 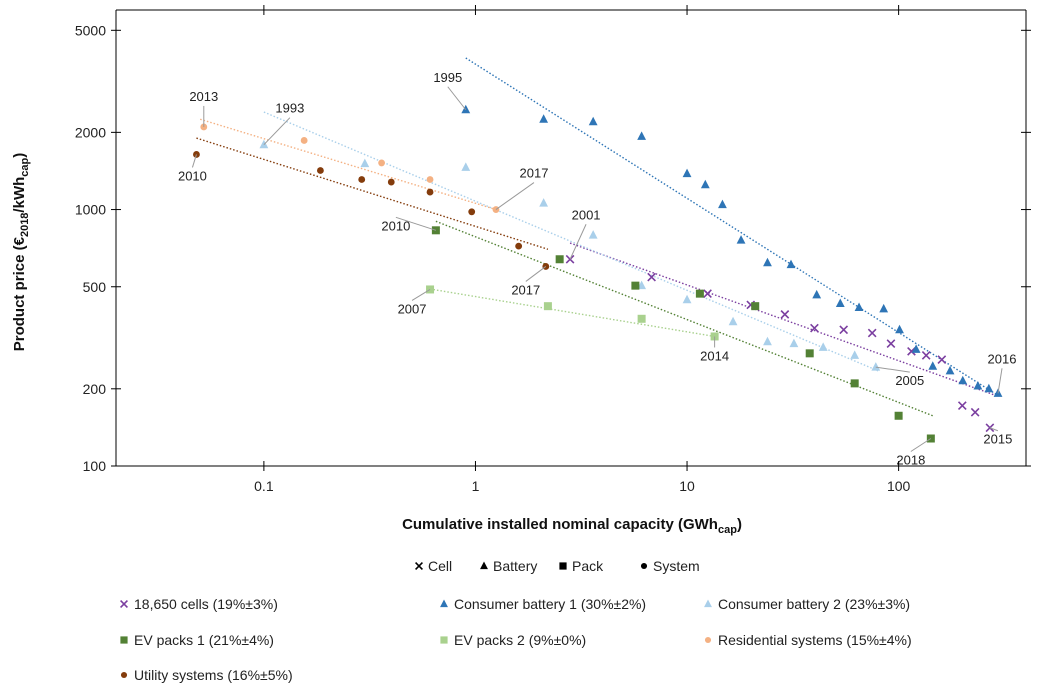 What do you see at coordinates (1002, 358) in the screenshot?
I see `annotation-label: 2016` at bounding box center [1002, 358].